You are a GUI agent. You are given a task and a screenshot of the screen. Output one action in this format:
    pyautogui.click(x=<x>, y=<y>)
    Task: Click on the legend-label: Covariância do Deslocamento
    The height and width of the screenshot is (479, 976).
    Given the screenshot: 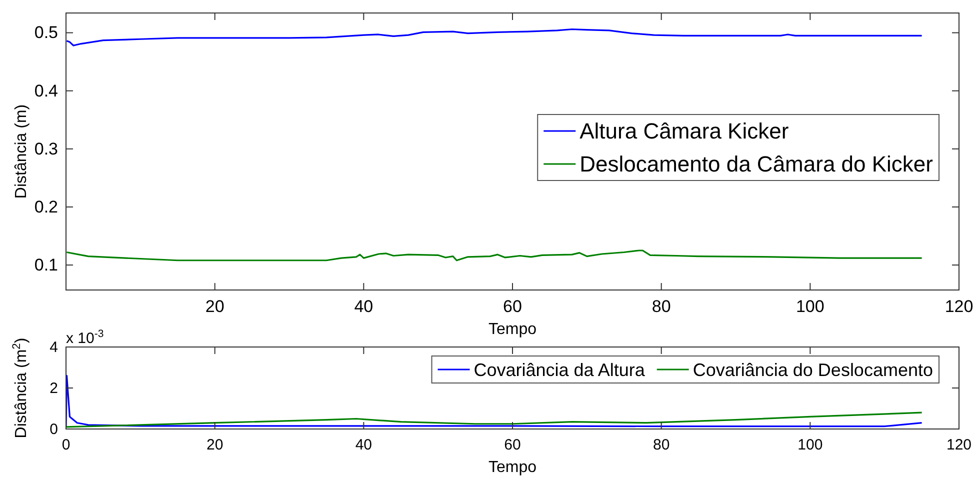 What is the action you would take?
    pyautogui.click(x=812, y=370)
    